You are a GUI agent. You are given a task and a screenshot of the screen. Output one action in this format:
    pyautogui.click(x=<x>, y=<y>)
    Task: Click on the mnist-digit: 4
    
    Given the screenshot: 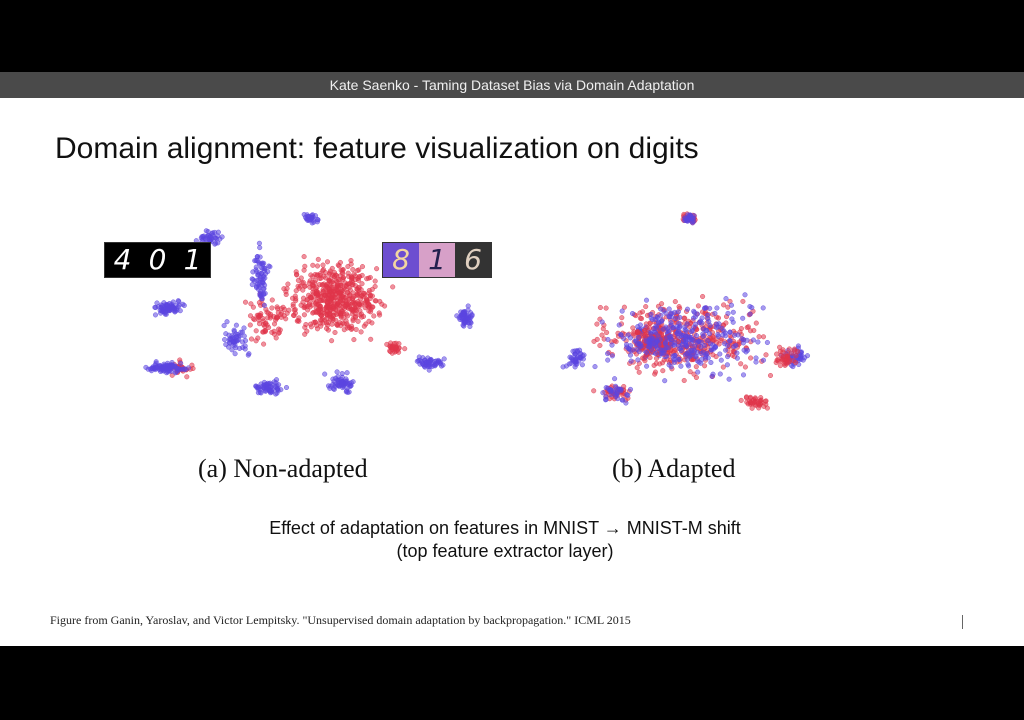 What is the action you would take?
    pyautogui.click(x=122, y=259)
    